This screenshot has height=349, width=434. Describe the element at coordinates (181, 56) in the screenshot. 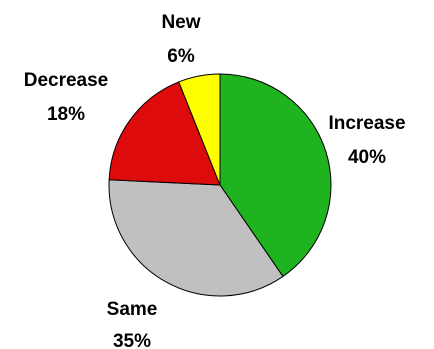

I see `label-new-percent: 6%` at that location.